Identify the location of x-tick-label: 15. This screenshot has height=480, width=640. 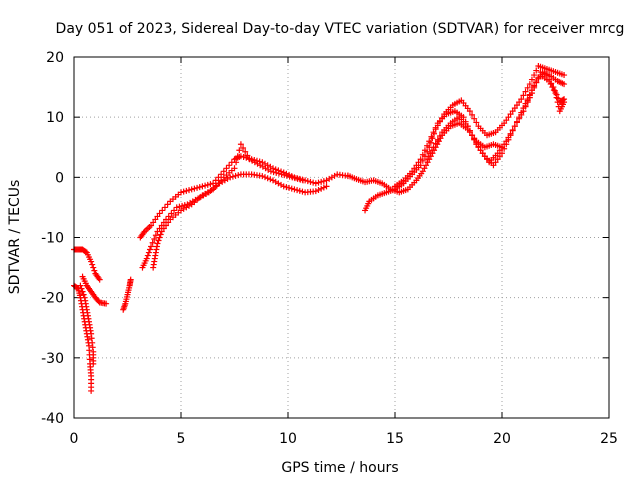
(395, 439).